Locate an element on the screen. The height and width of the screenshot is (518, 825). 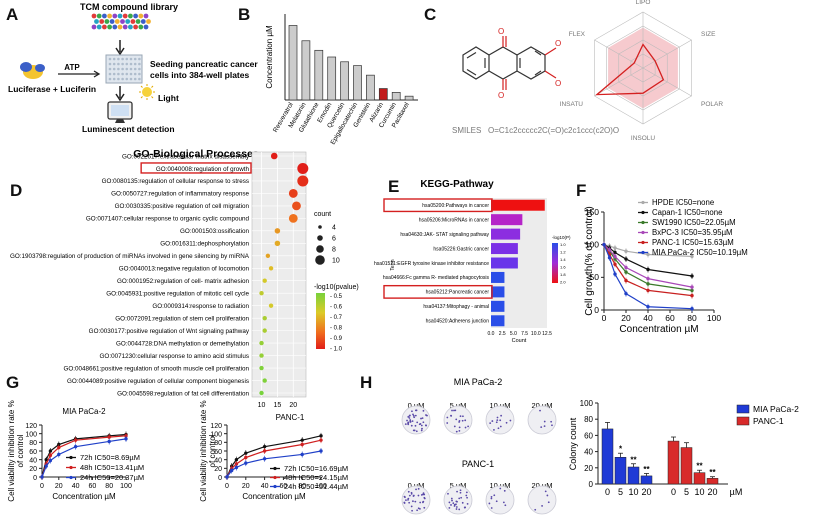
x-tick-label: 40 is located at coordinates (648, 318).